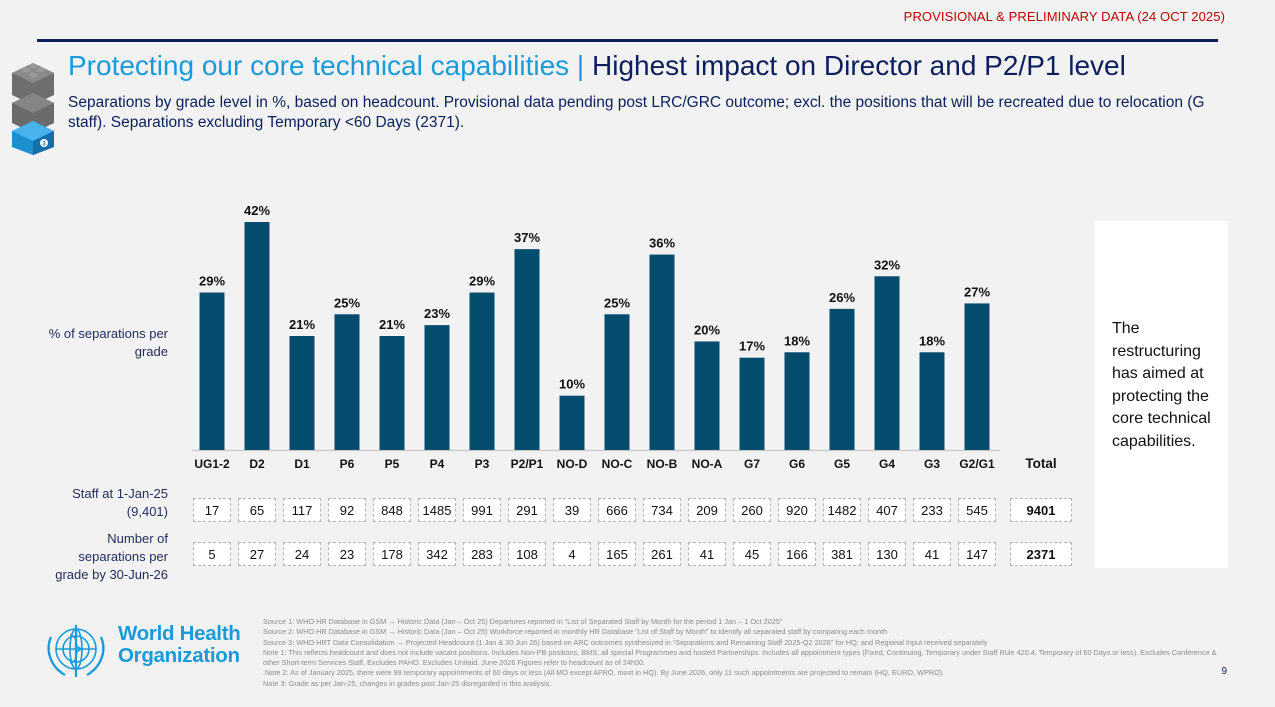 The height and width of the screenshot is (707, 1275). What do you see at coordinates (977, 510) in the screenshot?
I see `staff-cell: 545` at bounding box center [977, 510].